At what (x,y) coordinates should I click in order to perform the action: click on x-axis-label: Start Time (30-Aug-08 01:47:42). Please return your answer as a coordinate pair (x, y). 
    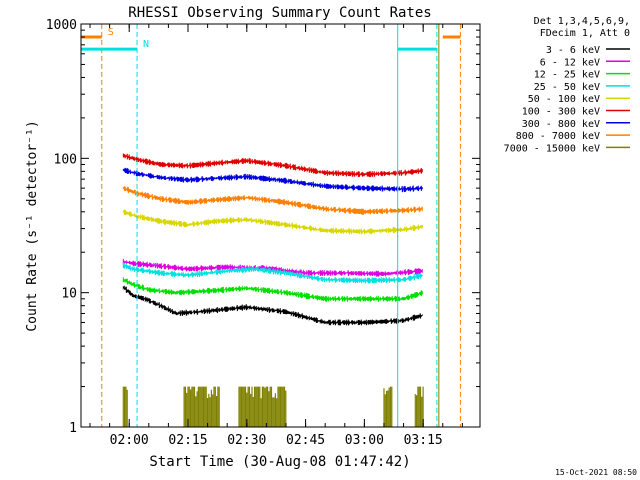
    Looking at the image, I should click on (279, 462).